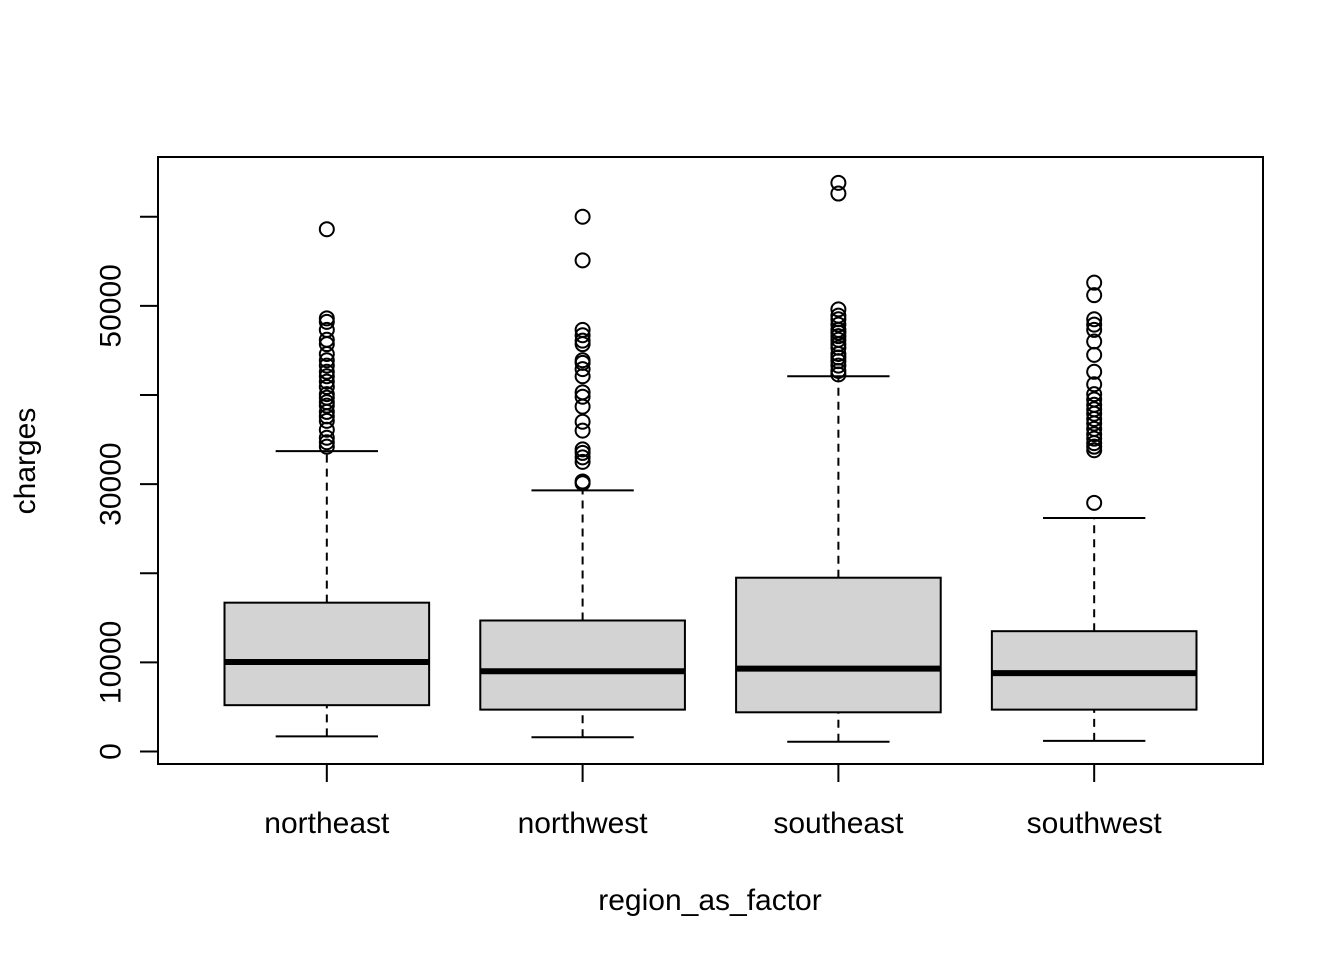 The image size is (1344, 960). What do you see at coordinates (327, 479) in the screenshot?
I see `box-northeast` at bounding box center [327, 479].